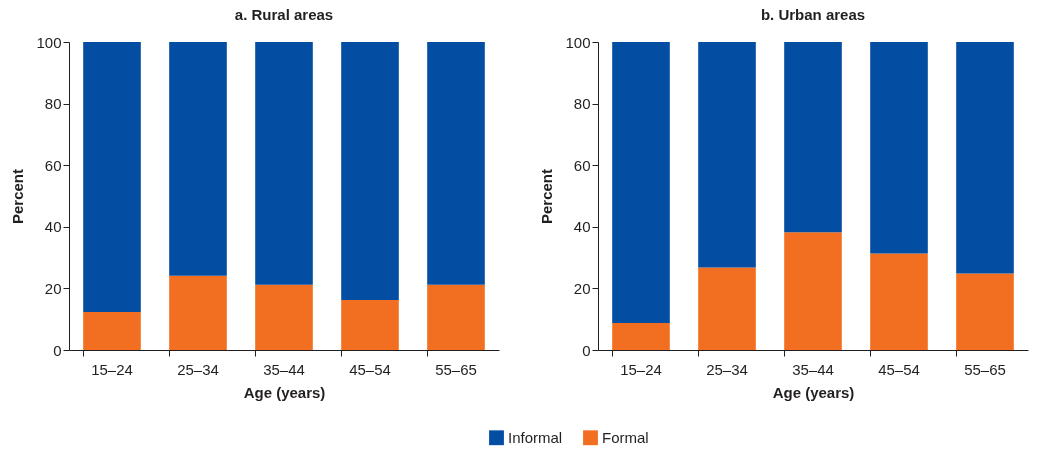  I want to click on legend-label: Formal, so click(625, 437).